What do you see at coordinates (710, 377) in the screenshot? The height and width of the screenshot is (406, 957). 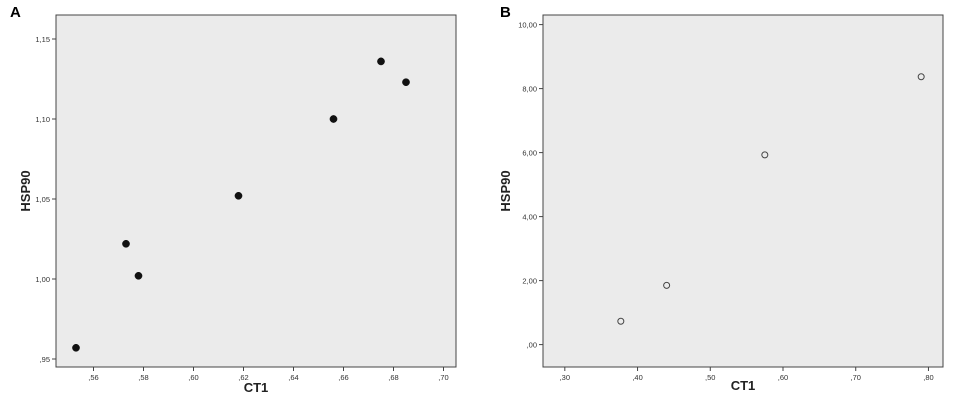 I see `x-tick-label: ,50` at bounding box center [710, 377].